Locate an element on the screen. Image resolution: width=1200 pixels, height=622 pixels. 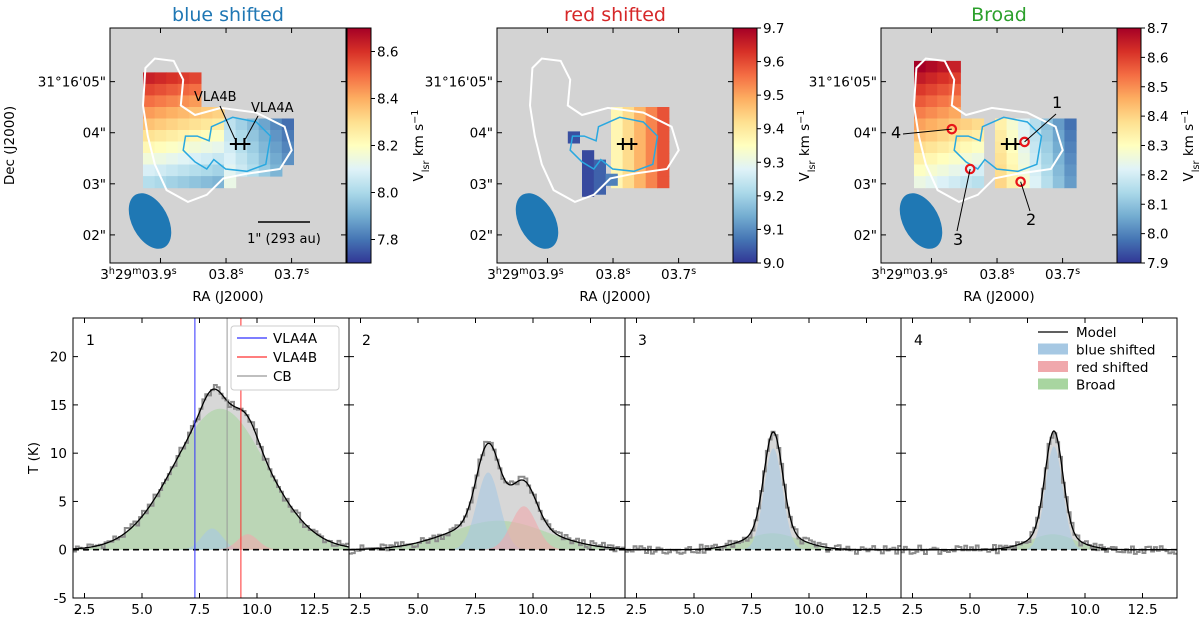
spectrum-ylabel: T (K) is located at coordinates (34, 458).